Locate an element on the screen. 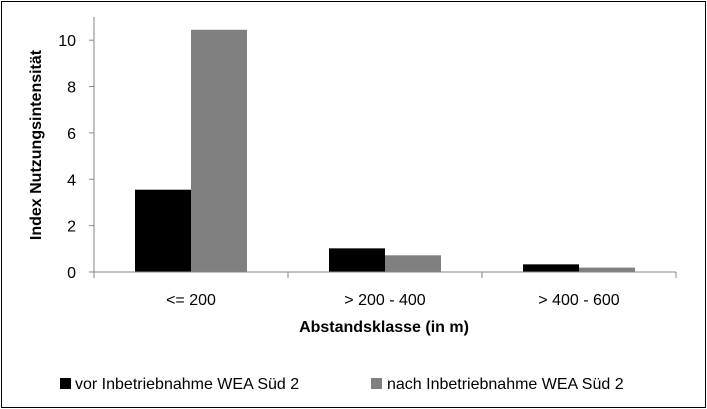 The image size is (707, 409). legend-swatch-vor is located at coordinates (65, 383).